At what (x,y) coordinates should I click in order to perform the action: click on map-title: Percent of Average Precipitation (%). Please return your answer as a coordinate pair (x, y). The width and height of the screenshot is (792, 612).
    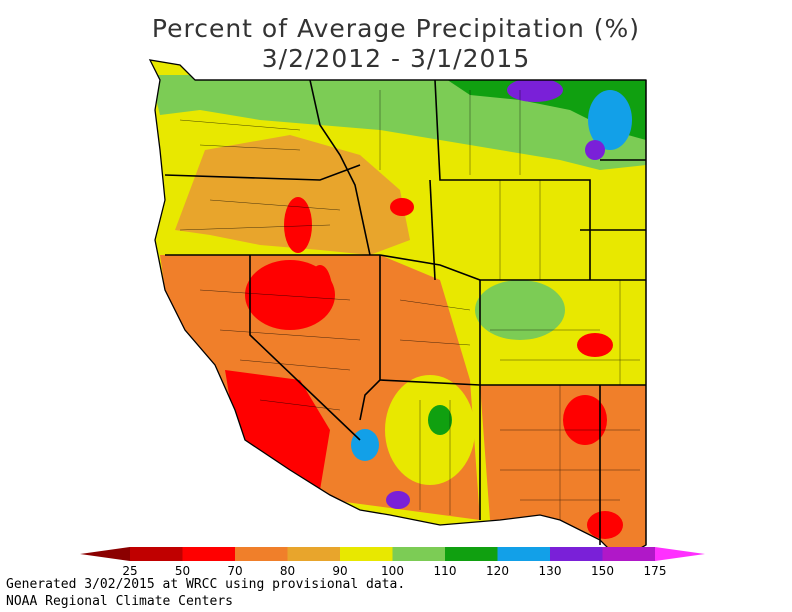
    Looking at the image, I should click on (396, 28).